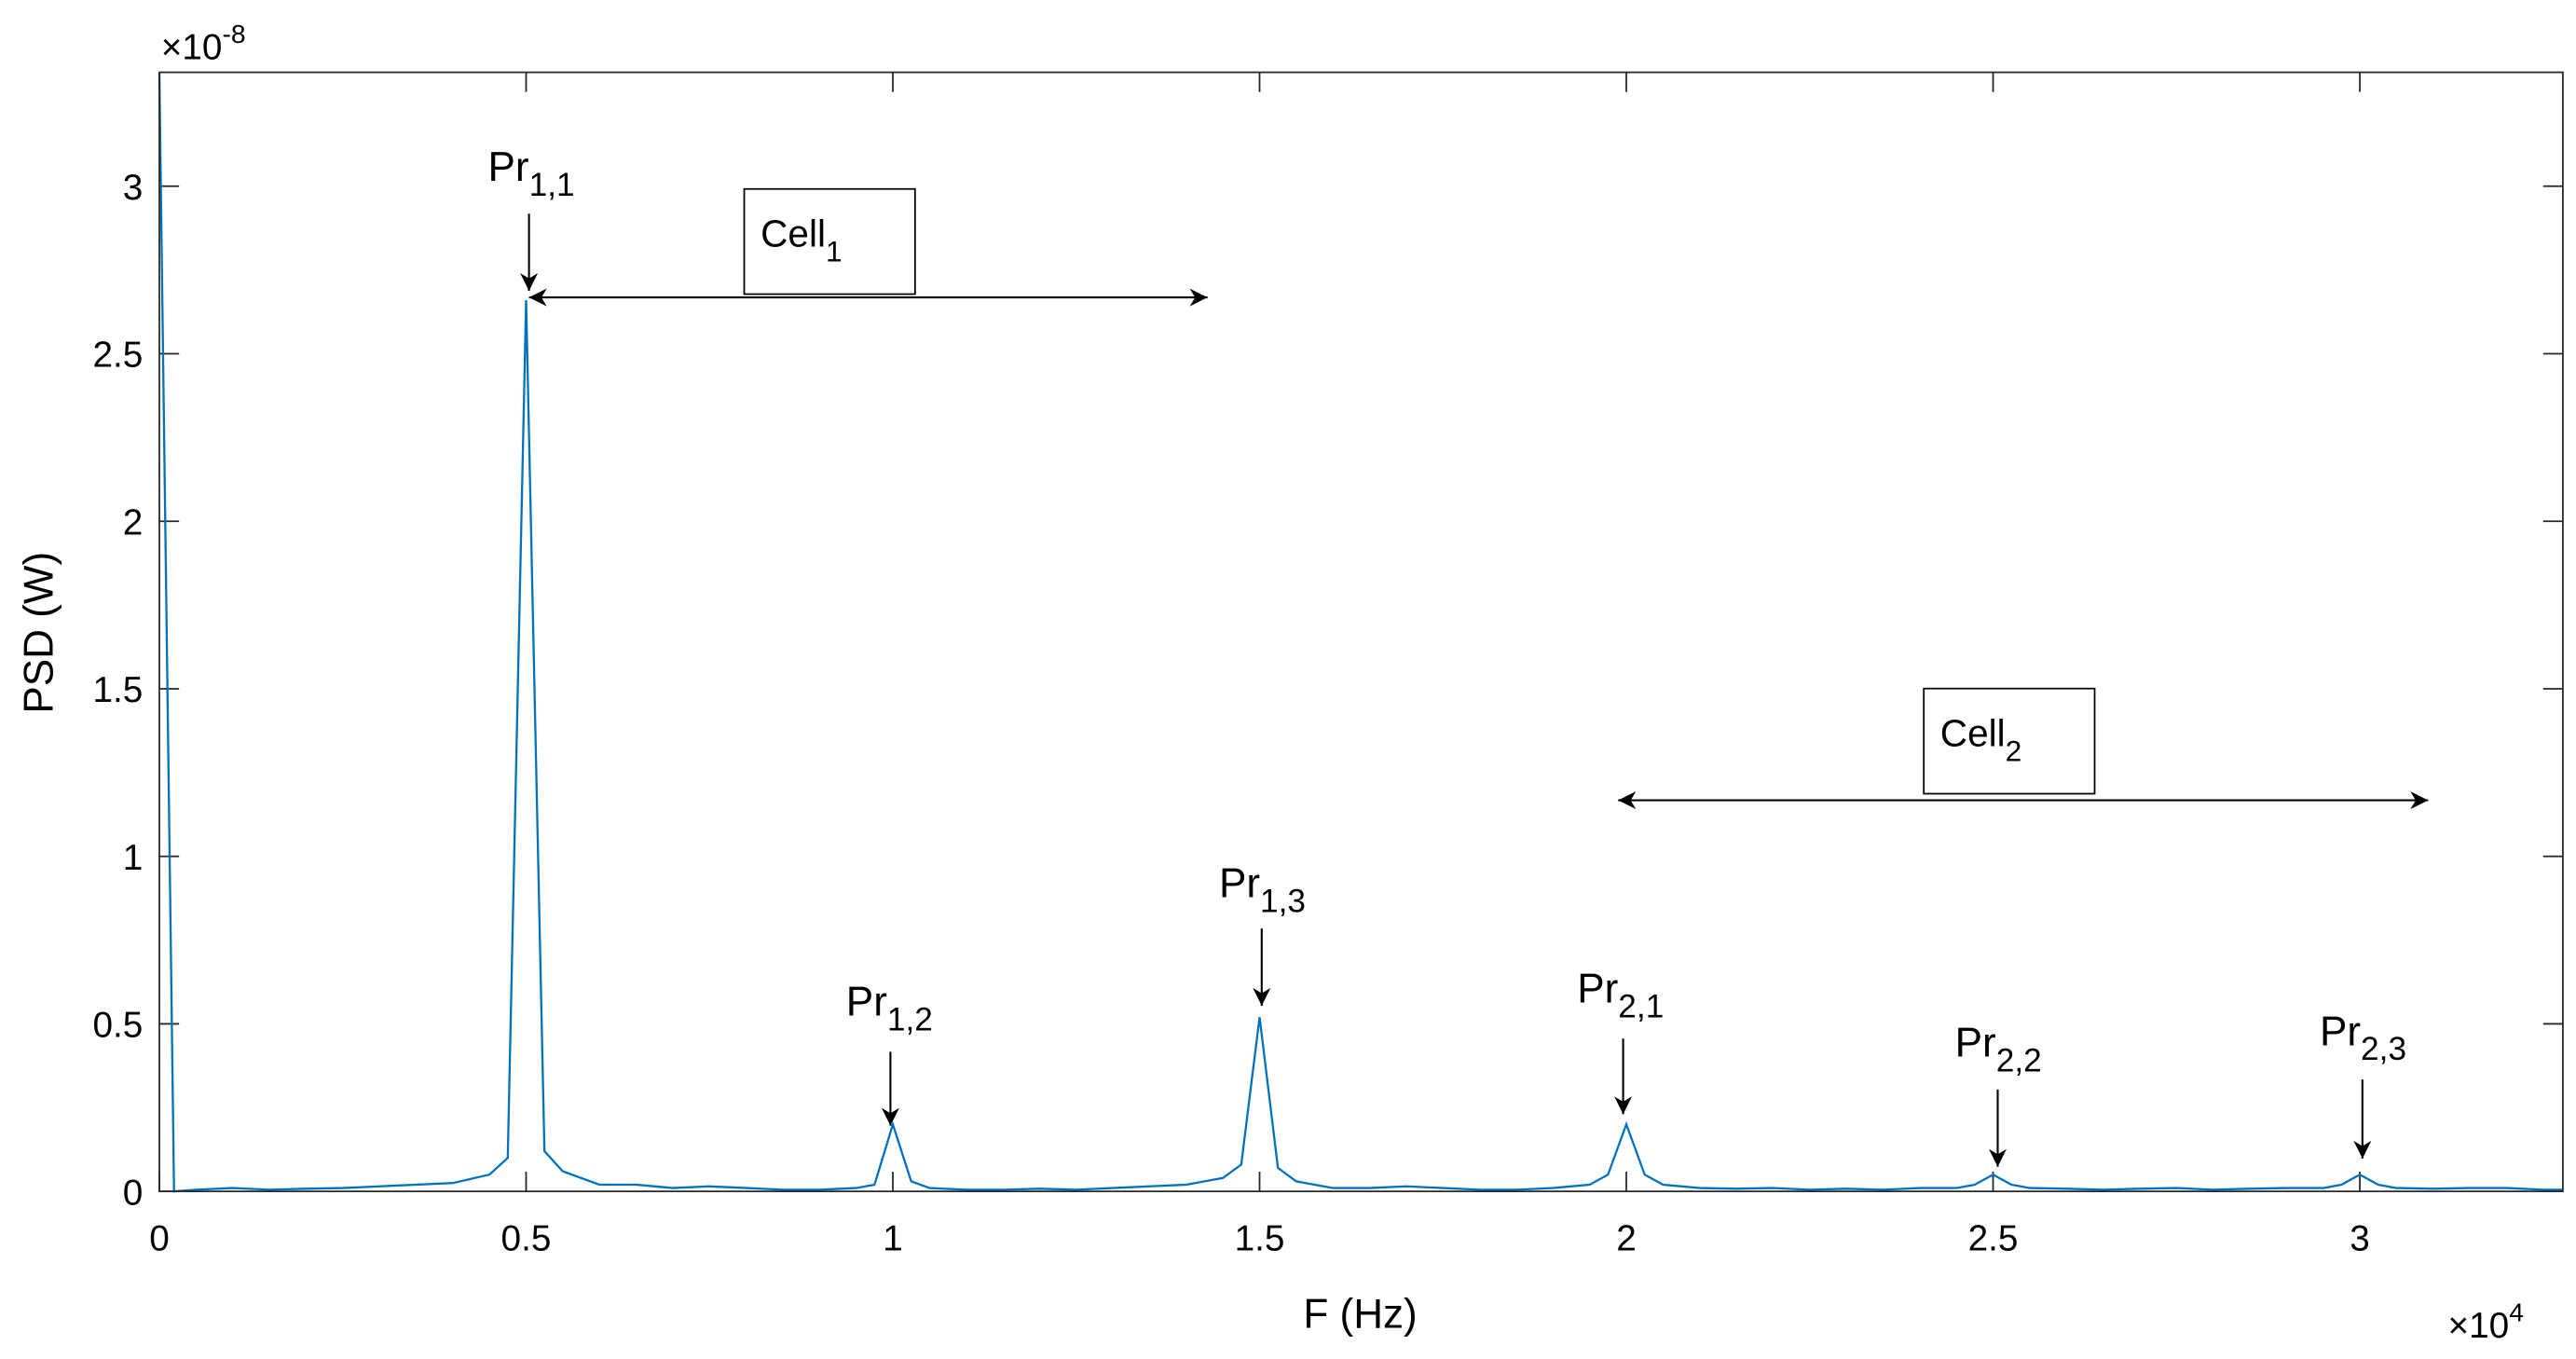 This screenshot has width=2576, height=1359. Describe the element at coordinates (1360, 1315) in the screenshot. I see `x-axis-label: F (Hz)` at that location.